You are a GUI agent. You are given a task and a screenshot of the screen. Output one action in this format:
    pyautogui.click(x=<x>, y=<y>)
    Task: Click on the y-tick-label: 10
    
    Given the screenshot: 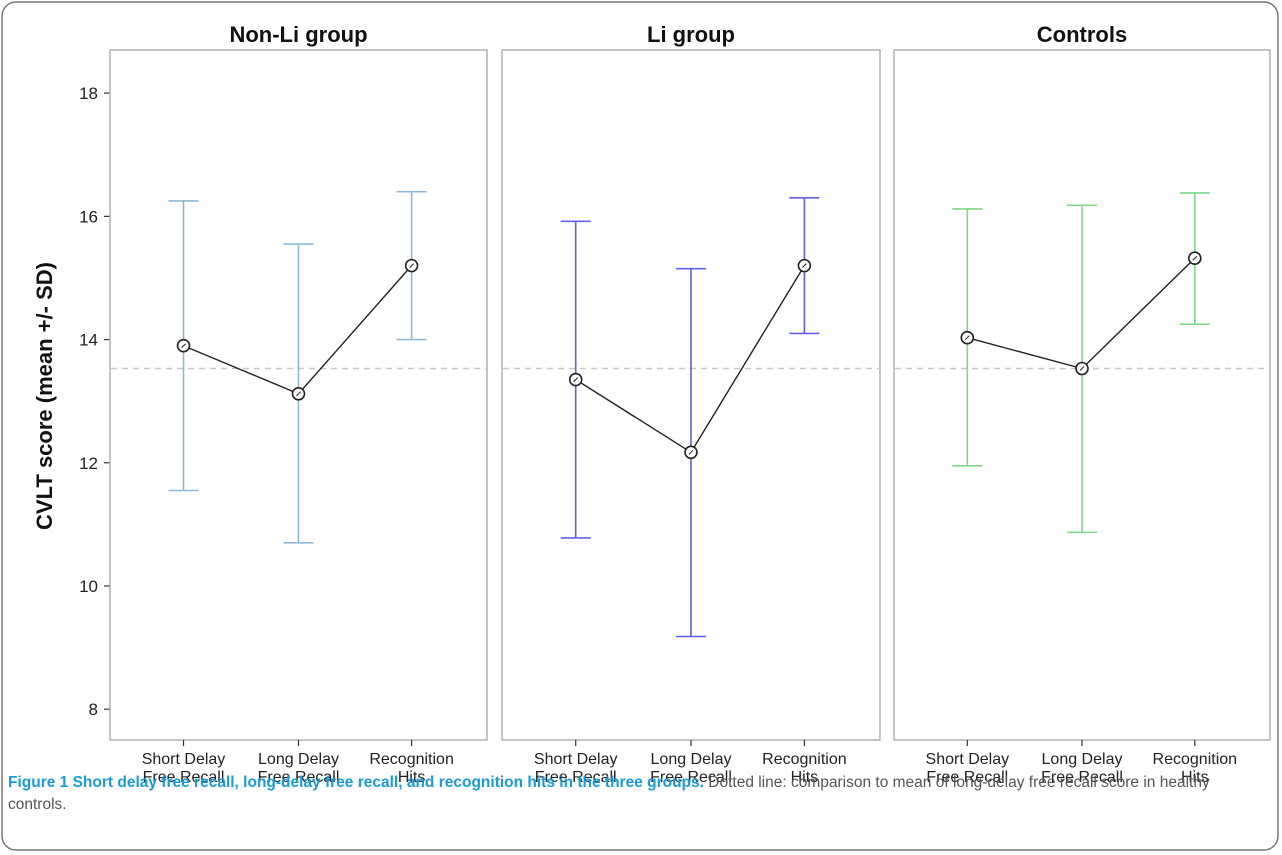 What is the action you would take?
    pyautogui.click(x=88, y=586)
    